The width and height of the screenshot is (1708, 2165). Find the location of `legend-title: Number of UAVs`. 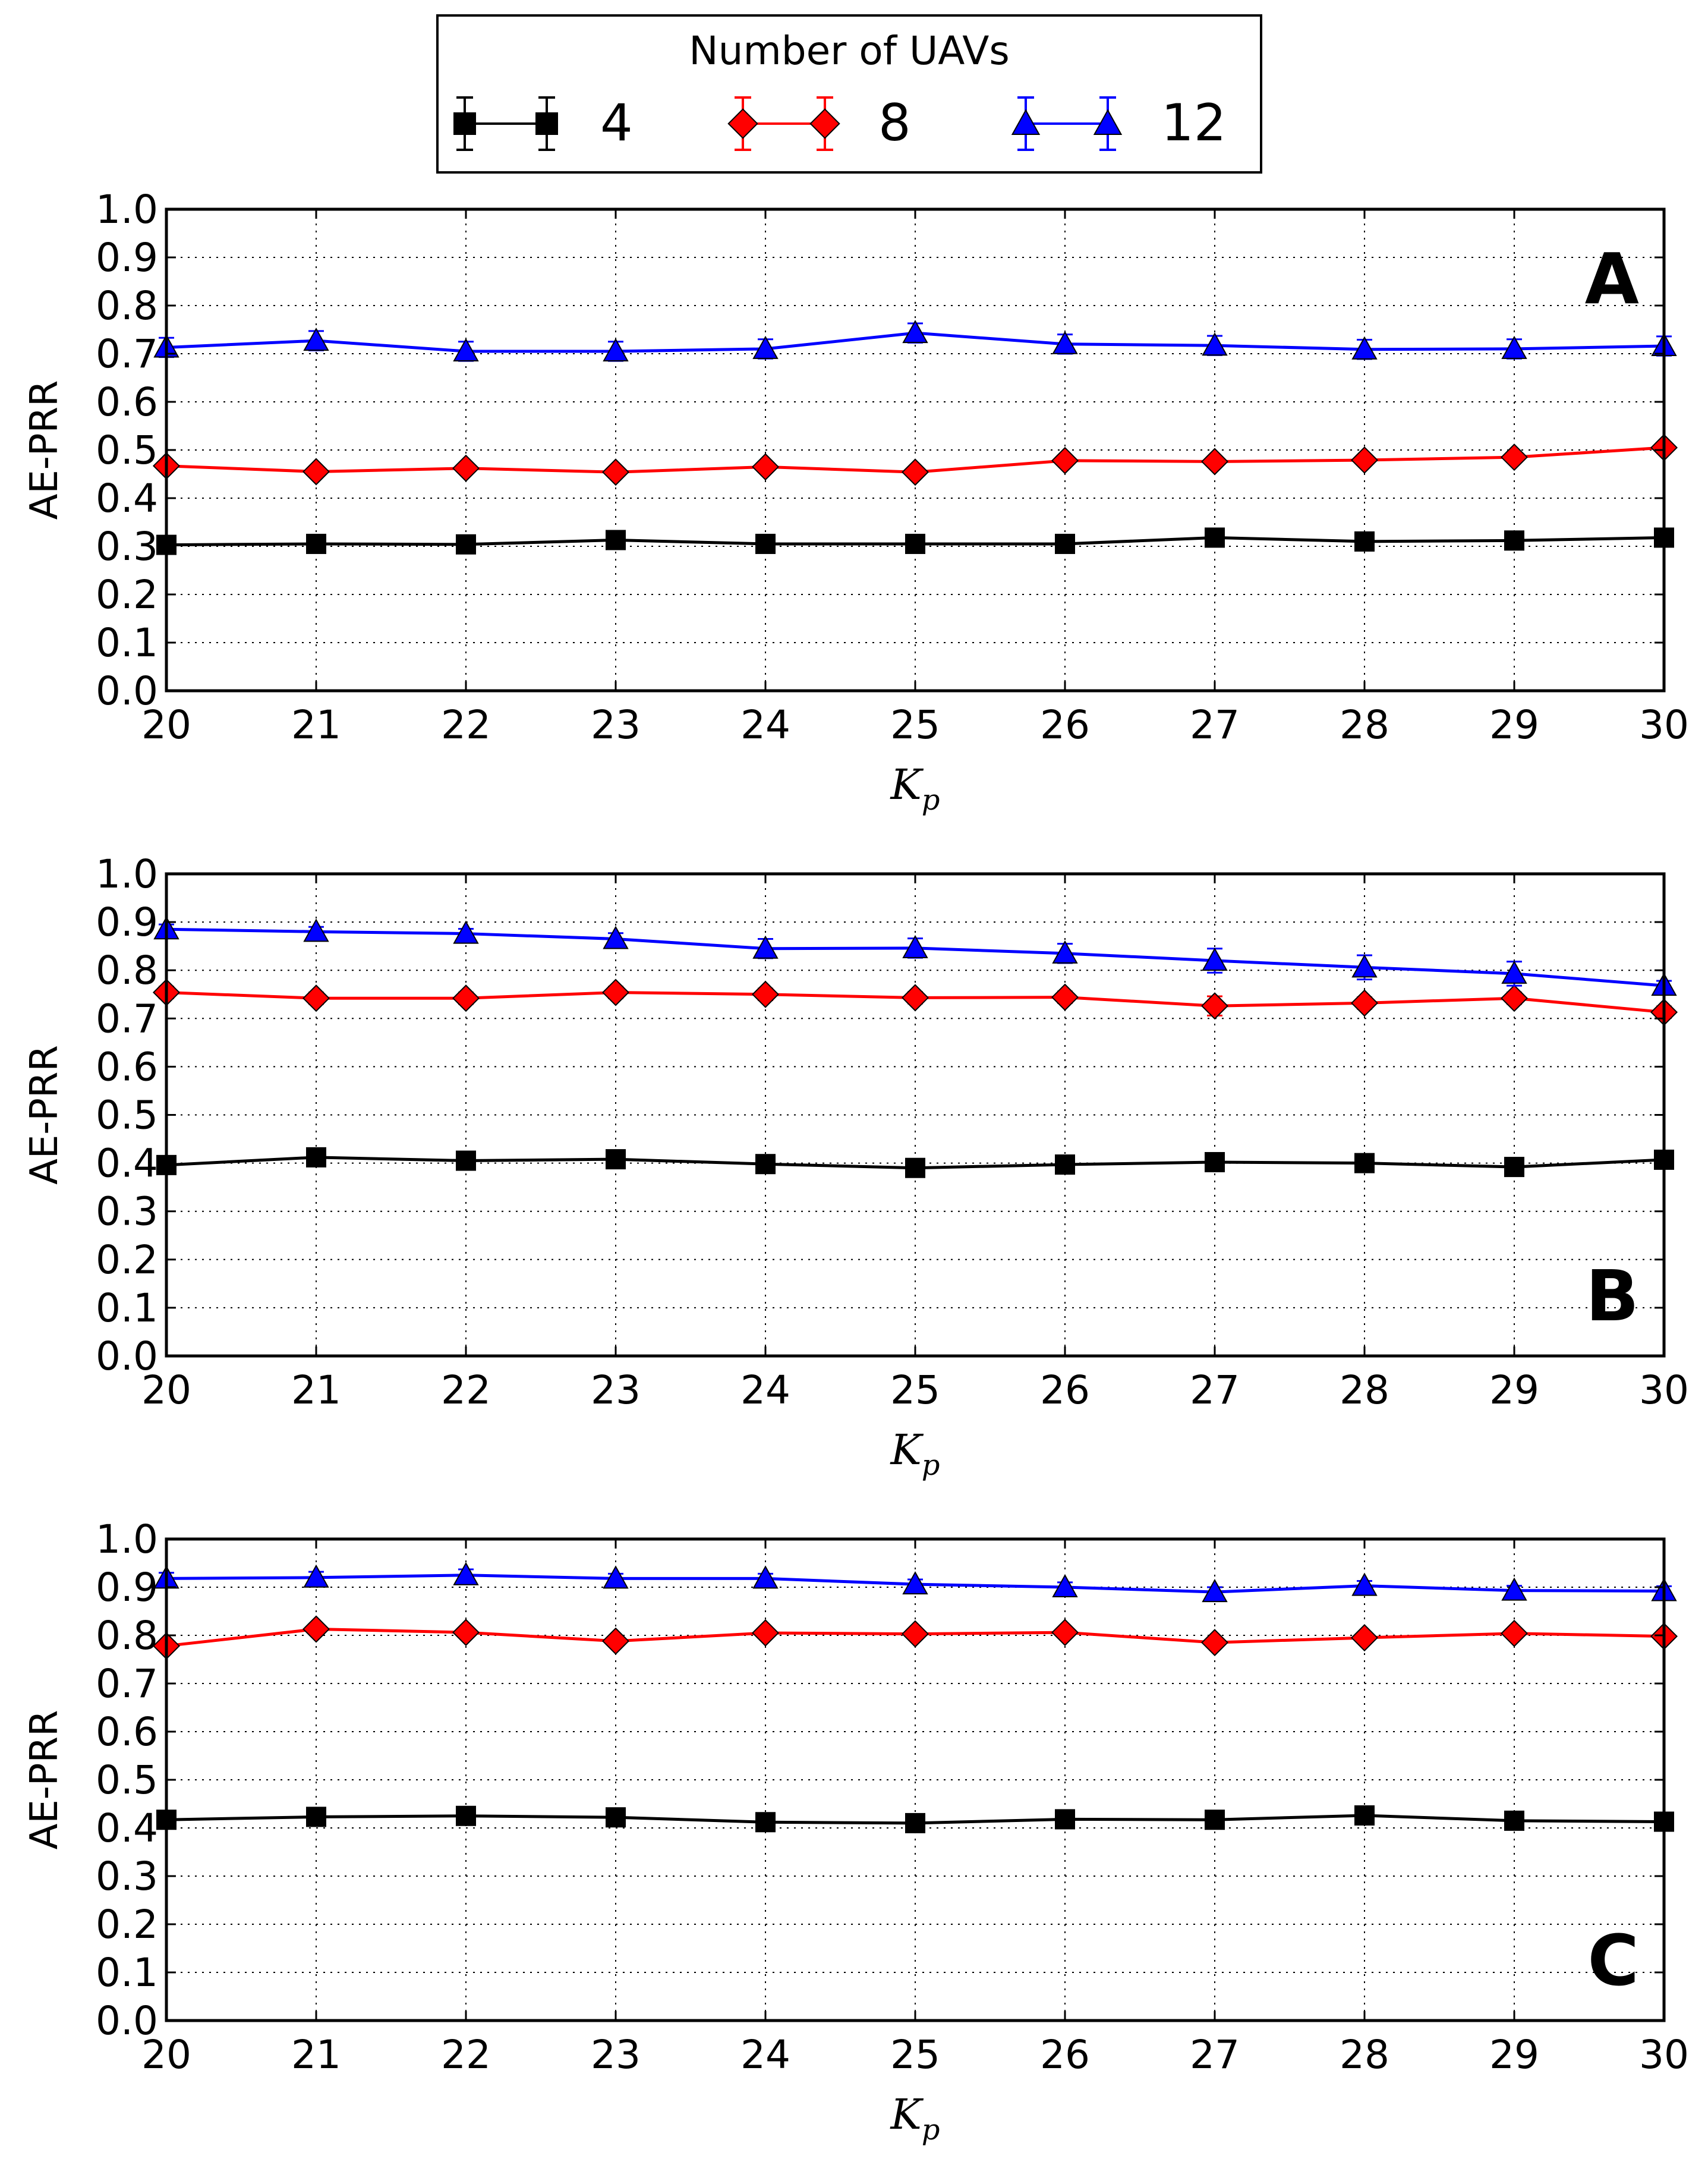

legend-title: Number of UAVs is located at coordinates (849, 51).